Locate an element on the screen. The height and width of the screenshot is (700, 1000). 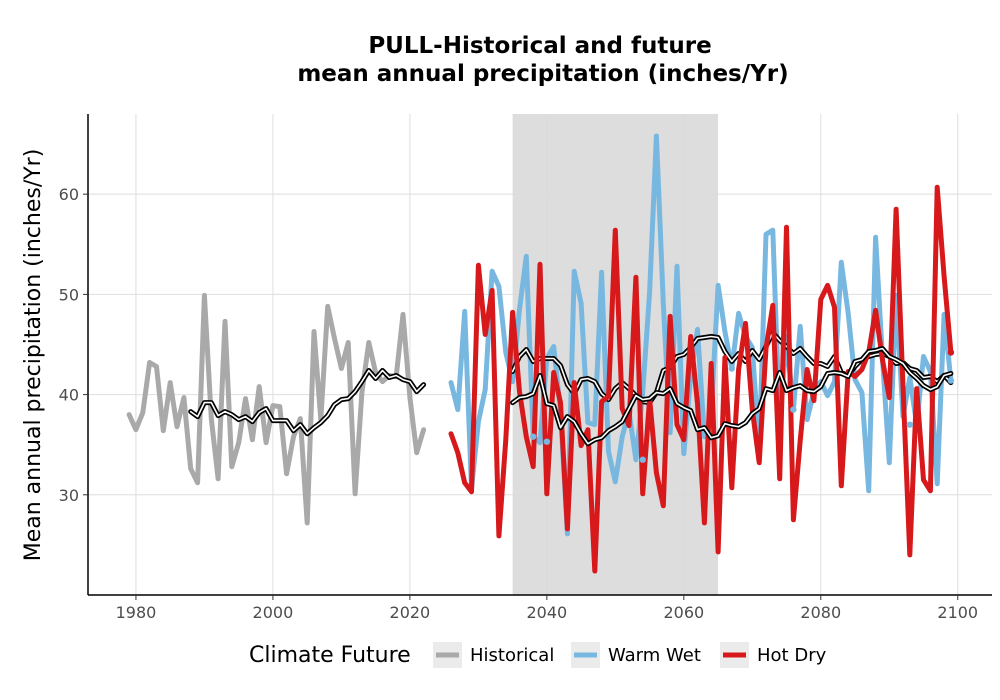
y-axis-title: Mean annual precipitation (inches/Yr) is located at coordinates (33, 355).